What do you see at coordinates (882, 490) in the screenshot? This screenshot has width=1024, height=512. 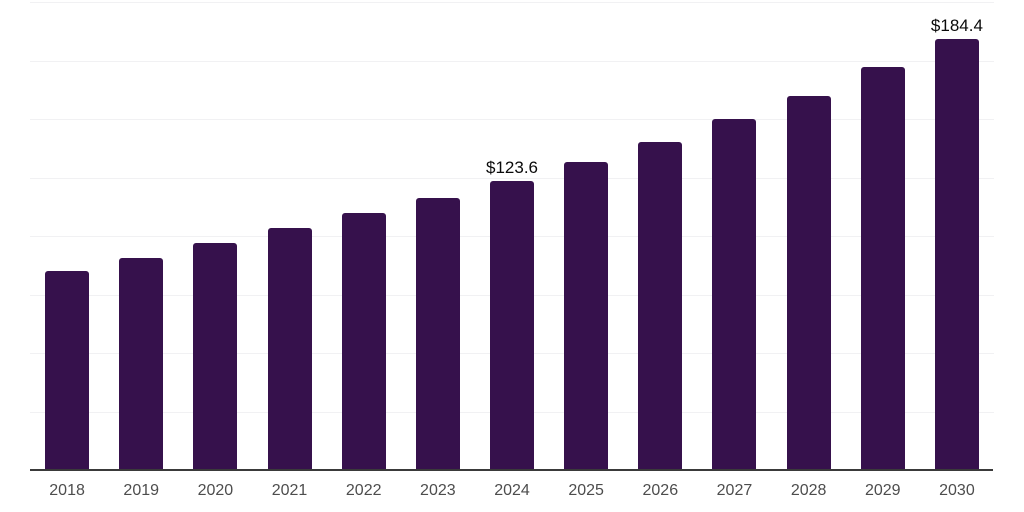 I see `x-tick-2029: 2029` at bounding box center [882, 490].